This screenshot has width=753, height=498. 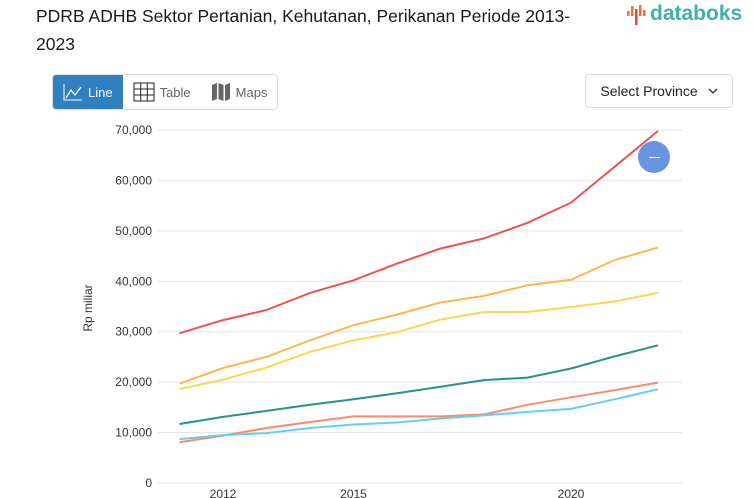 What do you see at coordinates (133, 130) in the screenshot?
I see `y-tick-label: 70,000` at bounding box center [133, 130].